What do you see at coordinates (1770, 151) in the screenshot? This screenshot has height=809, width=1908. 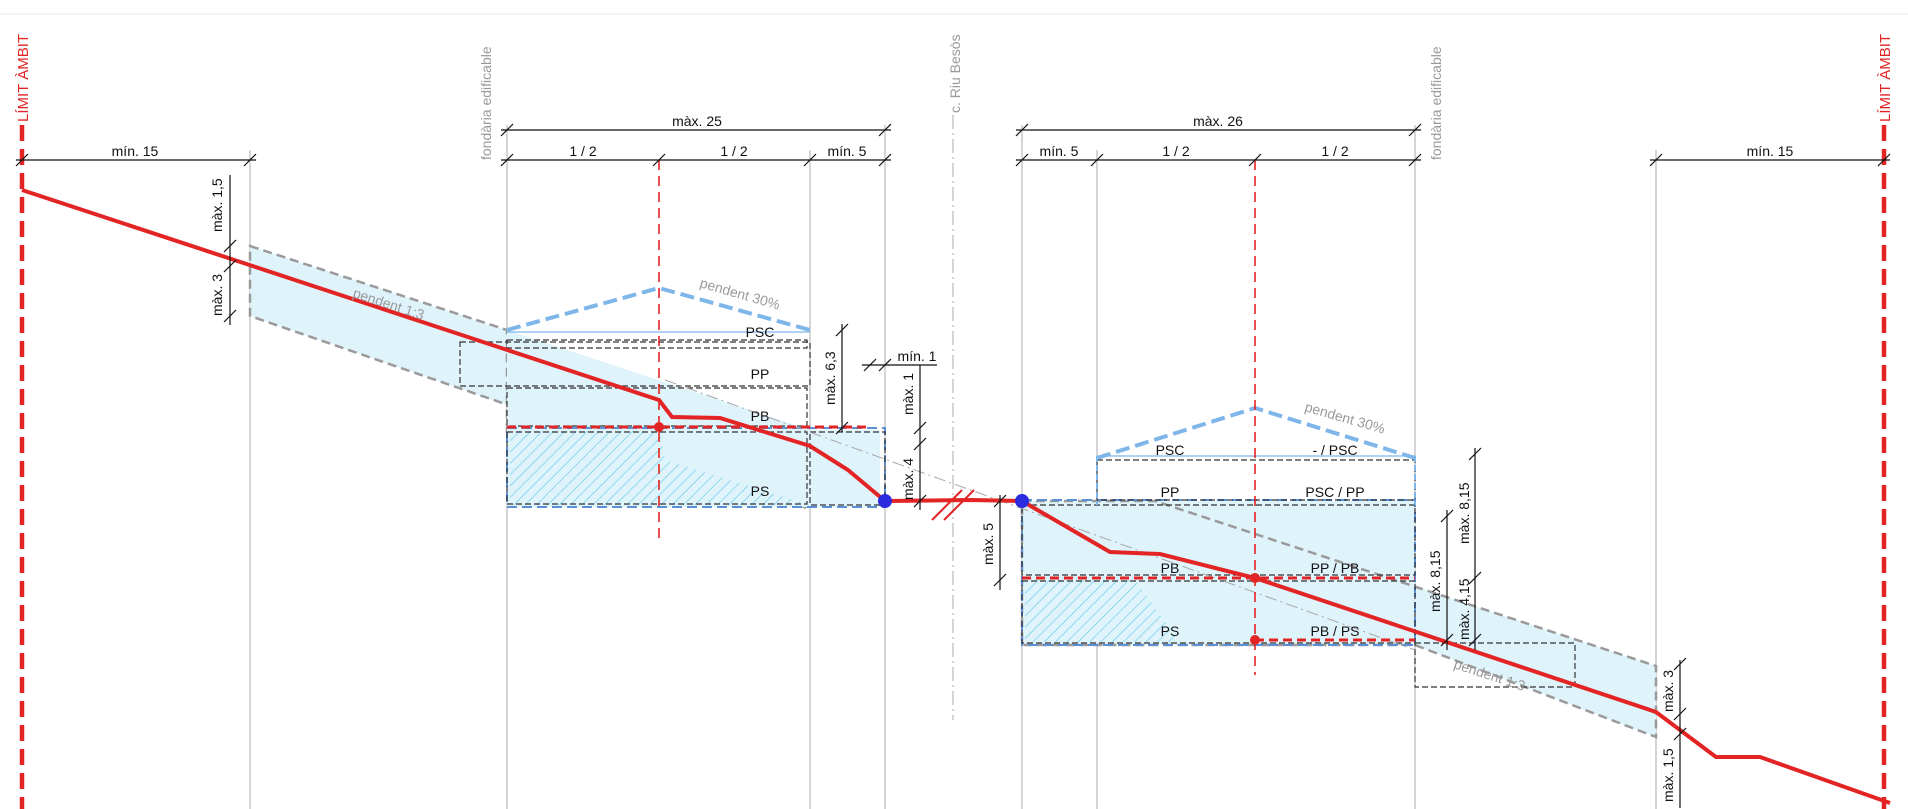 I see `right-setback-text: mín. 15` at bounding box center [1770, 151].